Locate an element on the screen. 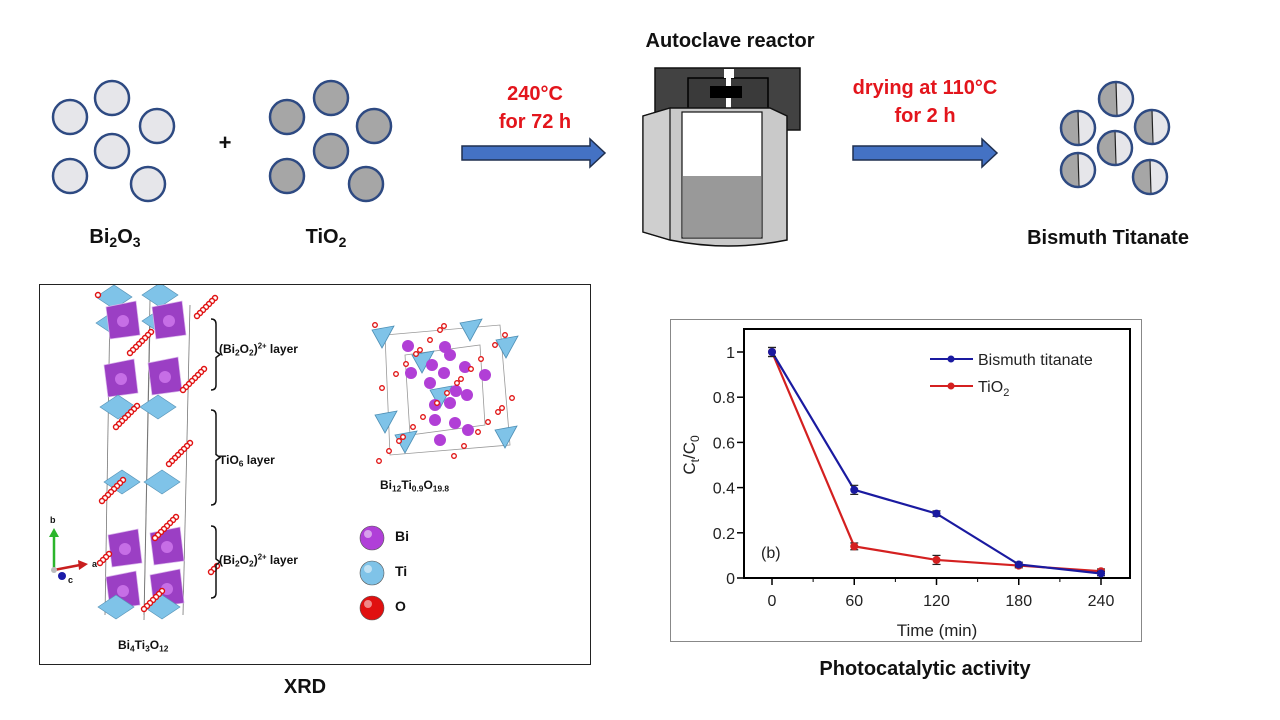  axis-c-marker is located at coordinates (62, 576).